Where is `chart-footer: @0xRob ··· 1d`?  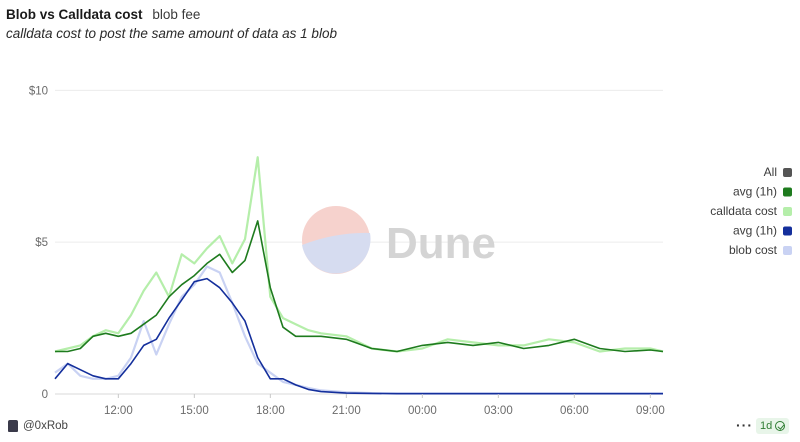 chart-footer: @0xRob ··· 1d is located at coordinates (400, 427).